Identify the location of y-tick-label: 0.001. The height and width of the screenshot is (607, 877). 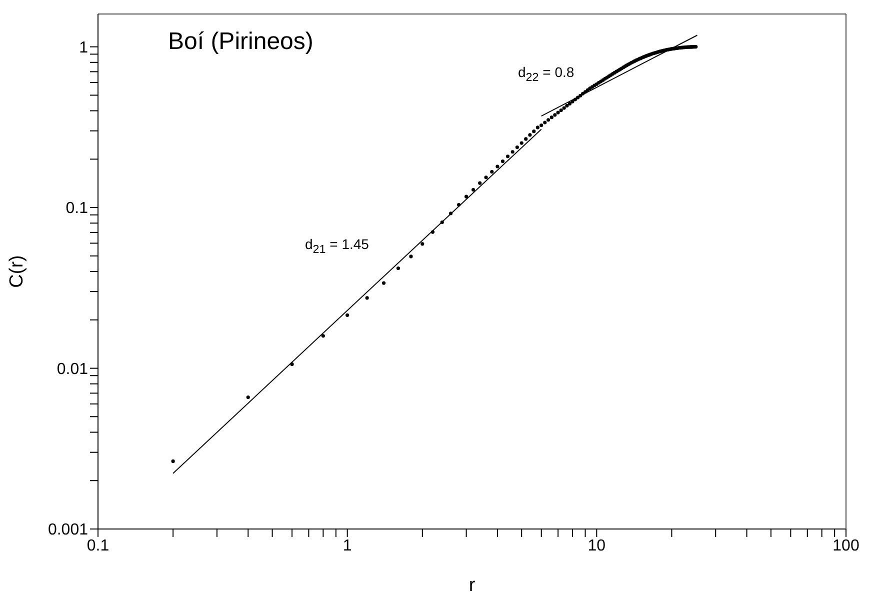
(68, 530).